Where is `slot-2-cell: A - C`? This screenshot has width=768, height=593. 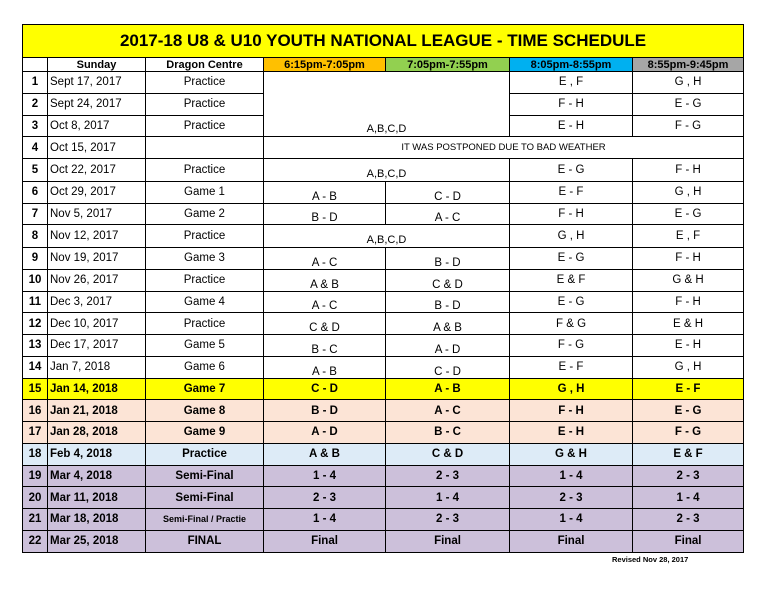
slot-2-cell: A - C is located at coordinates (447, 410).